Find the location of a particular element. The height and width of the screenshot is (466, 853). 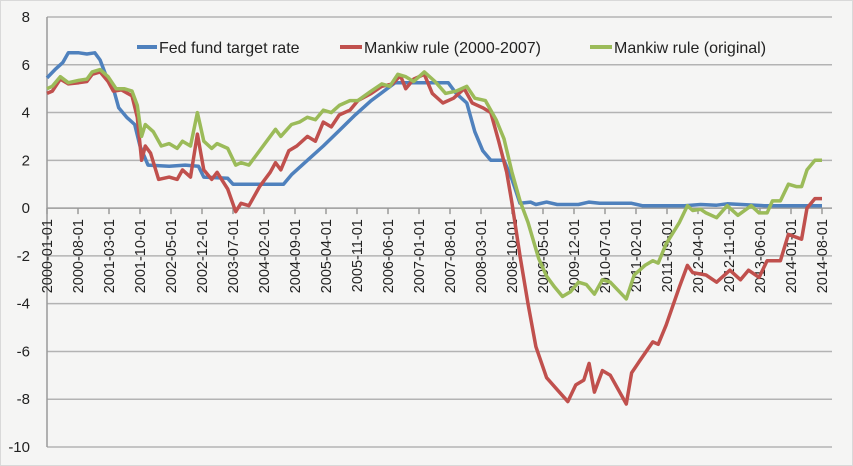

x-tick-label: 2005-11-01 is located at coordinates (358, 255).